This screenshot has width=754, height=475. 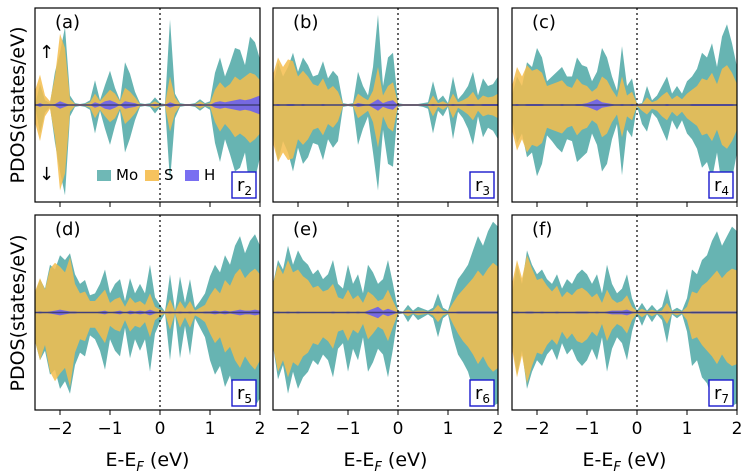 I want to click on panel-label: (b), so click(x=305, y=22).